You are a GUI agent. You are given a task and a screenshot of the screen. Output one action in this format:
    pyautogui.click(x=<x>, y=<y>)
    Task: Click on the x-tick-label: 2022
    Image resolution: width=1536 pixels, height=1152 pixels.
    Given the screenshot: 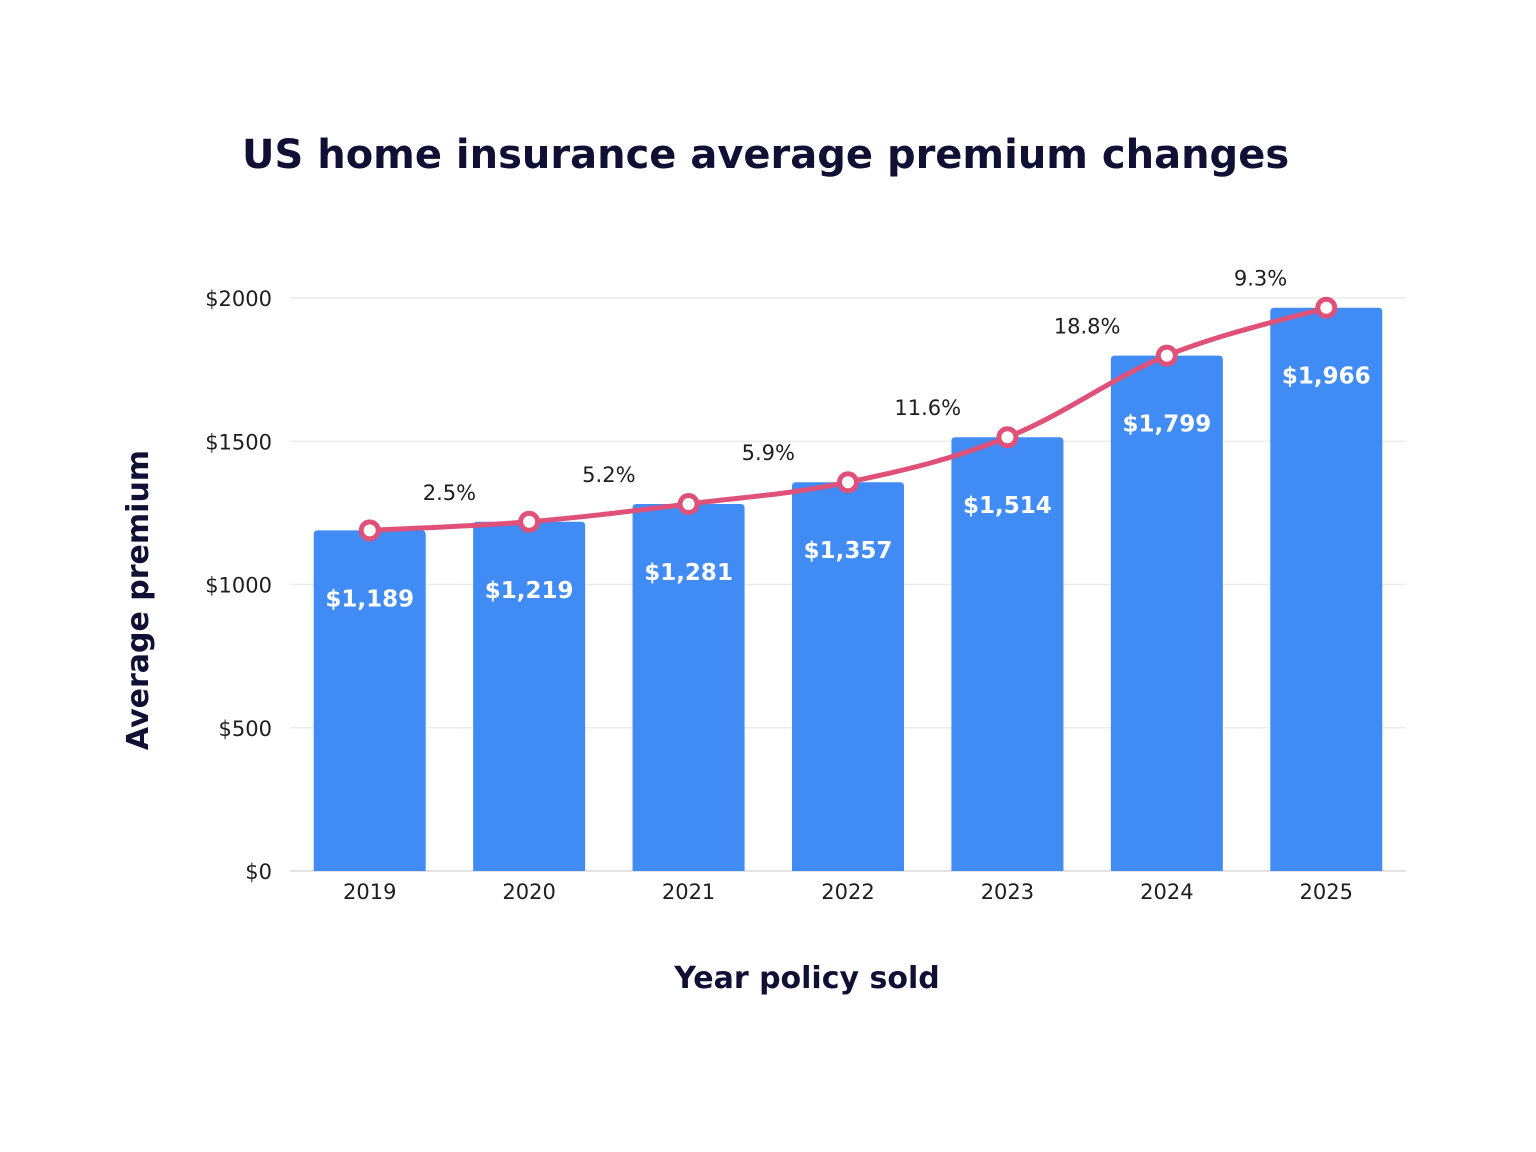 What is the action you would take?
    pyautogui.click(x=847, y=892)
    